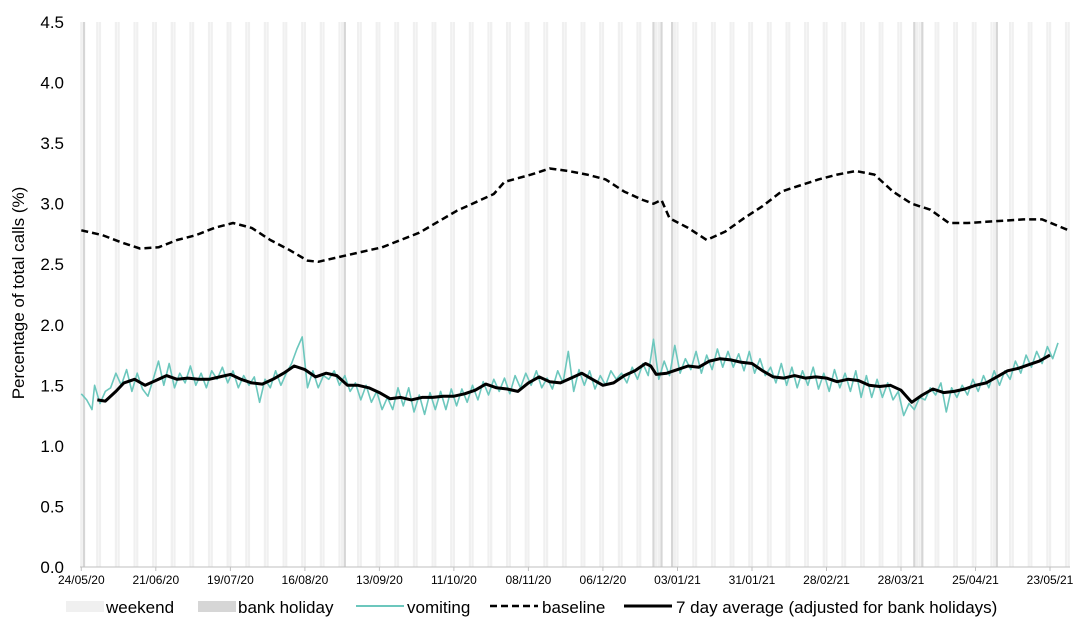  What do you see at coordinates (574, 378) in the screenshot?
I see `seven-day-average-series-line` at bounding box center [574, 378].